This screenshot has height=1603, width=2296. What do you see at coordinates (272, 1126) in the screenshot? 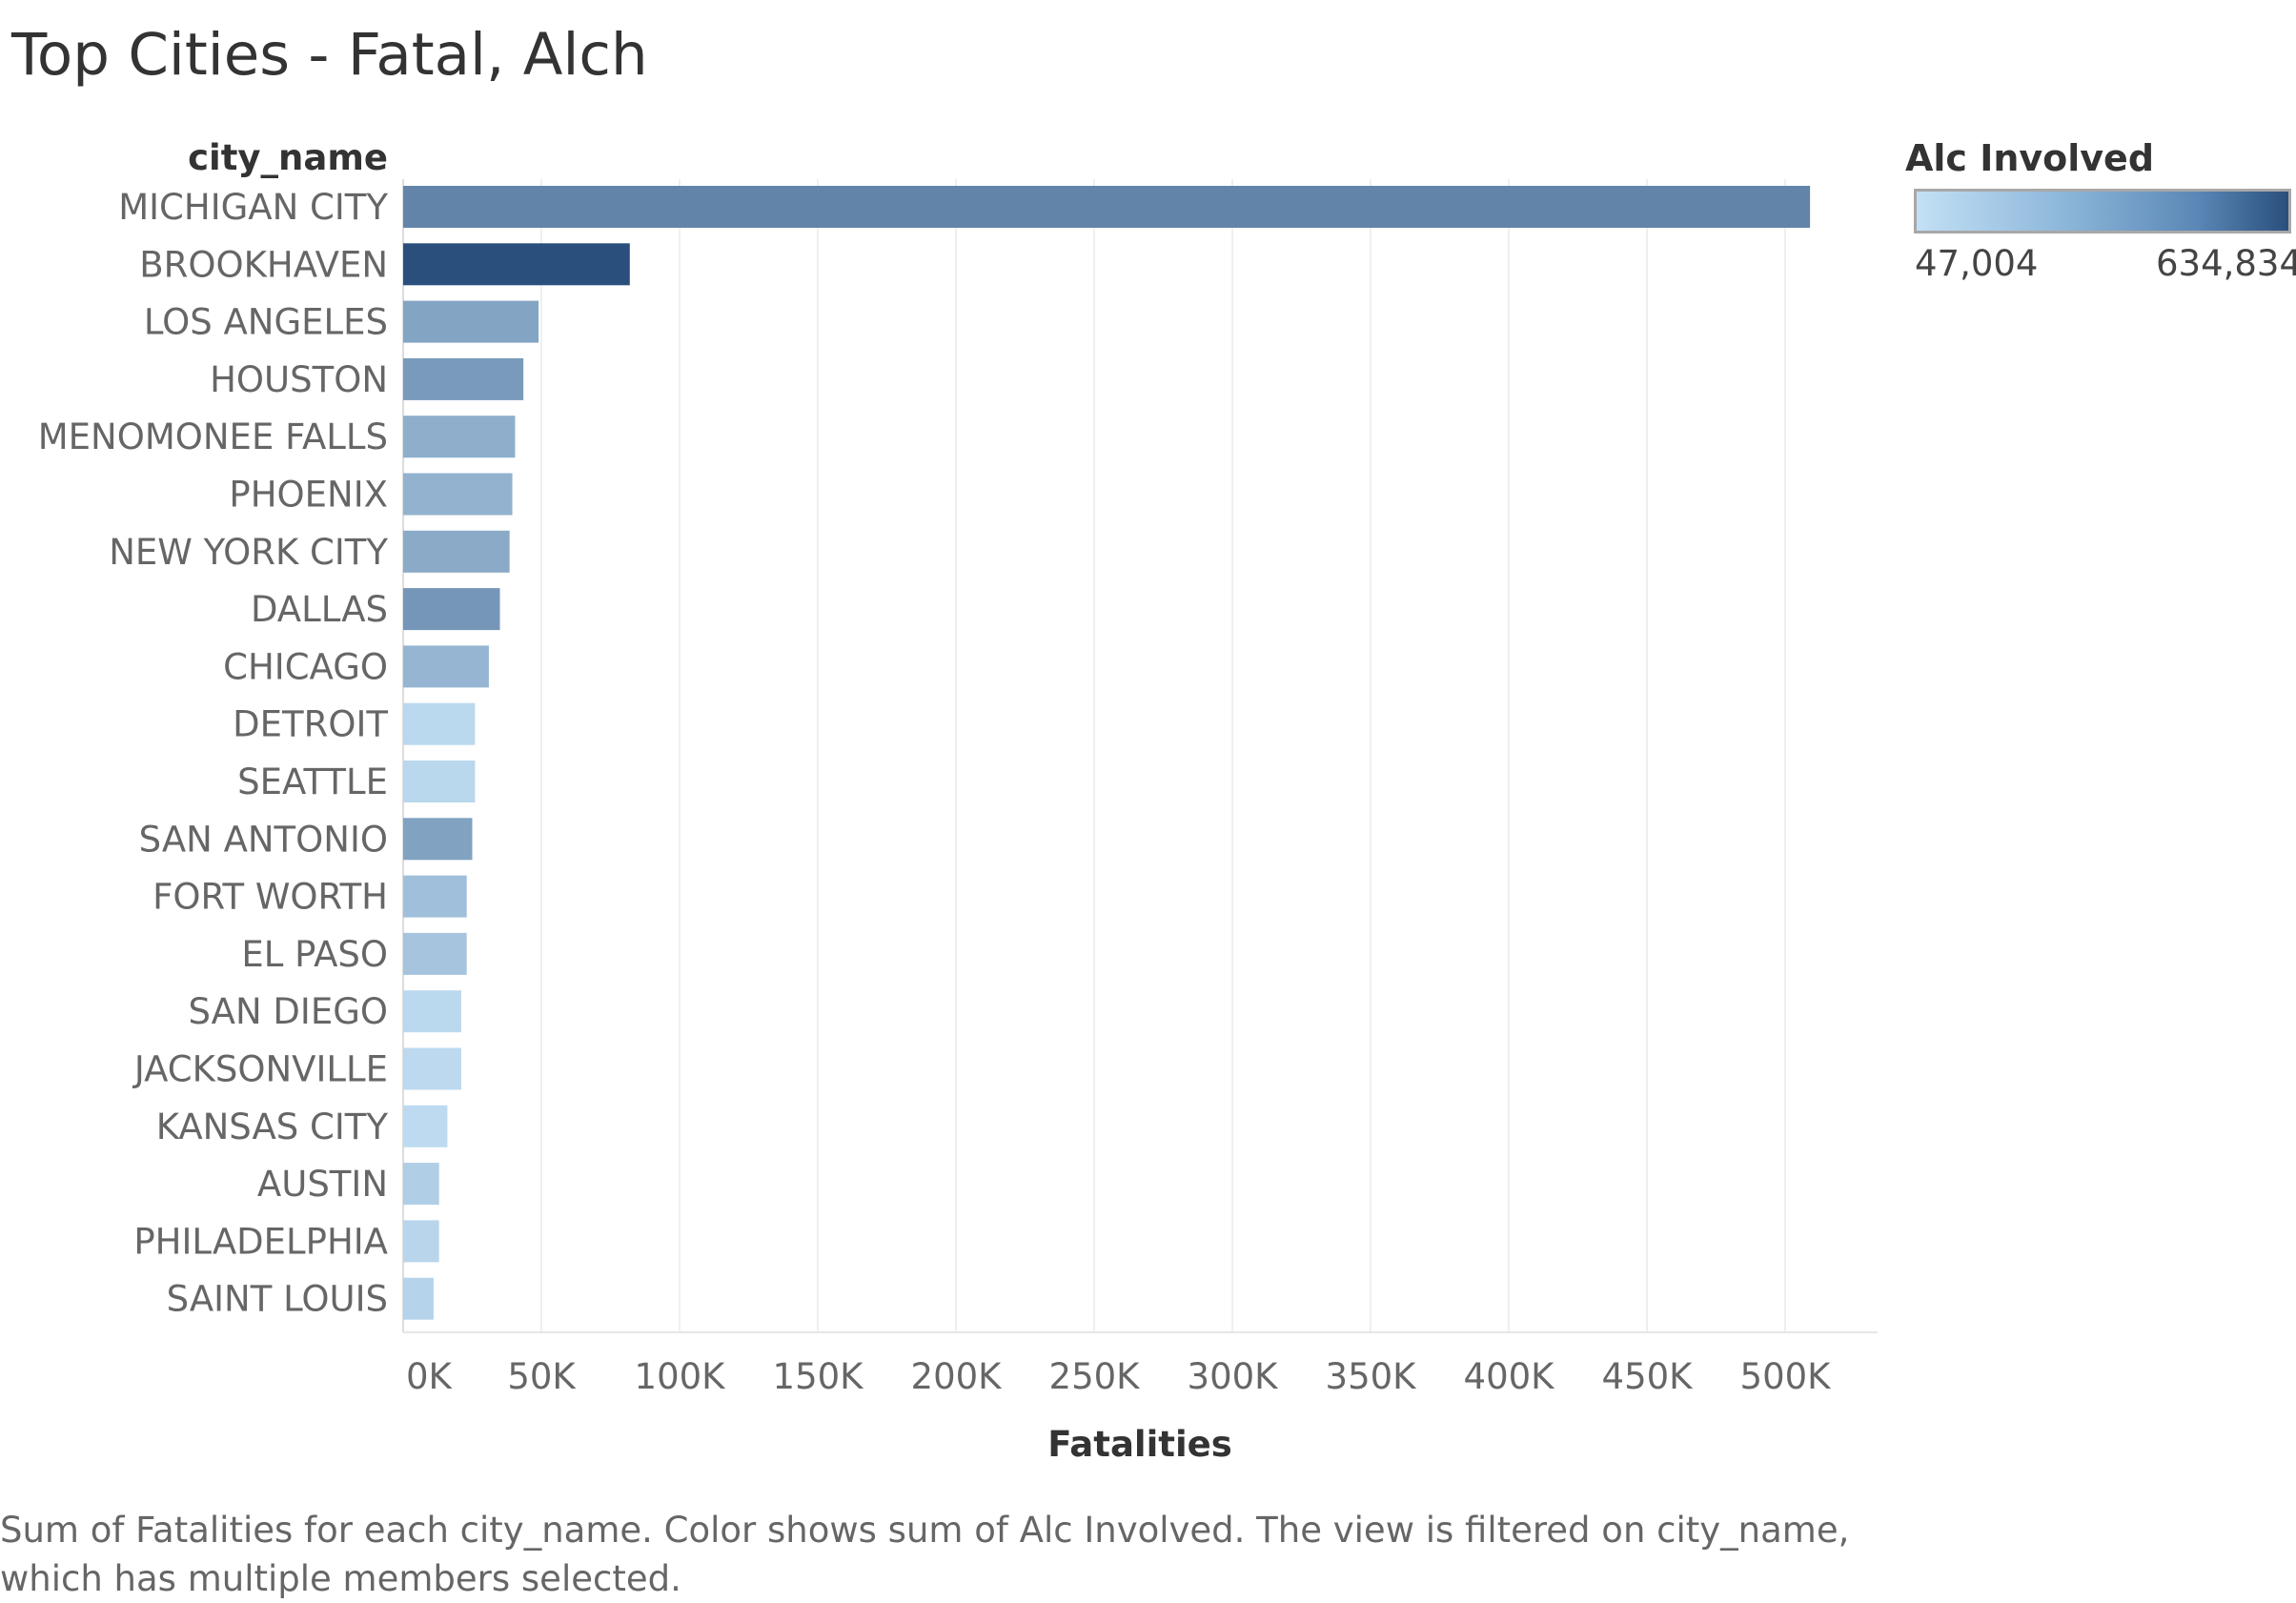
I see `category-label: KANSAS CITY` at bounding box center [272, 1126].